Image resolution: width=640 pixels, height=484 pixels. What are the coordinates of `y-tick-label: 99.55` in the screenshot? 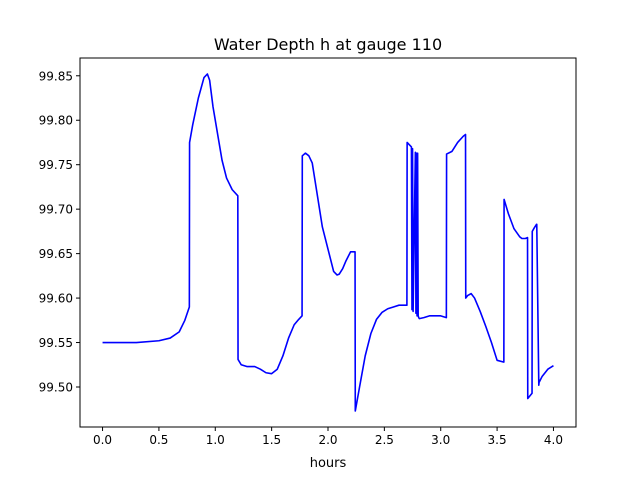 It's located at (56, 343).